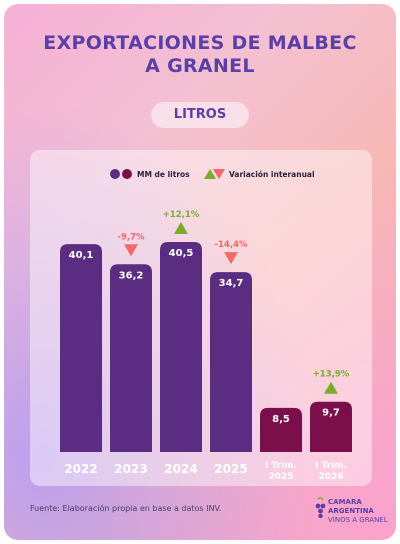  Describe the element at coordinates (330, 477) in the screenshot. I see `category-label-5-line2: 2026` at that location.